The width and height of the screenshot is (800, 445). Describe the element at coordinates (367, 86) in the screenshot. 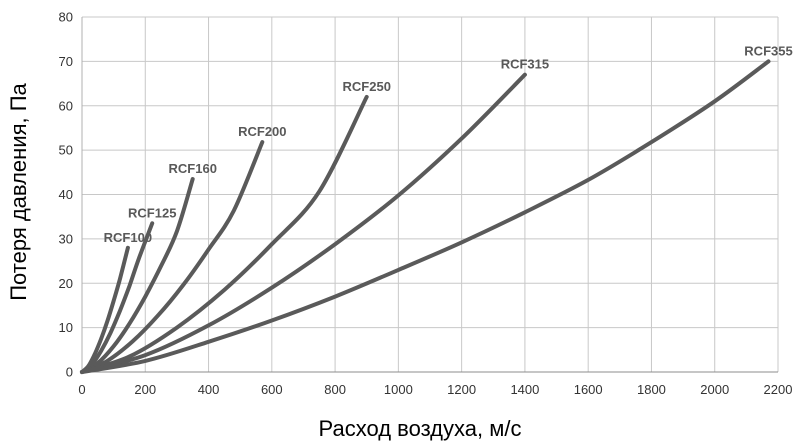

I see `series-label-rcf250: RCF250` at that location.